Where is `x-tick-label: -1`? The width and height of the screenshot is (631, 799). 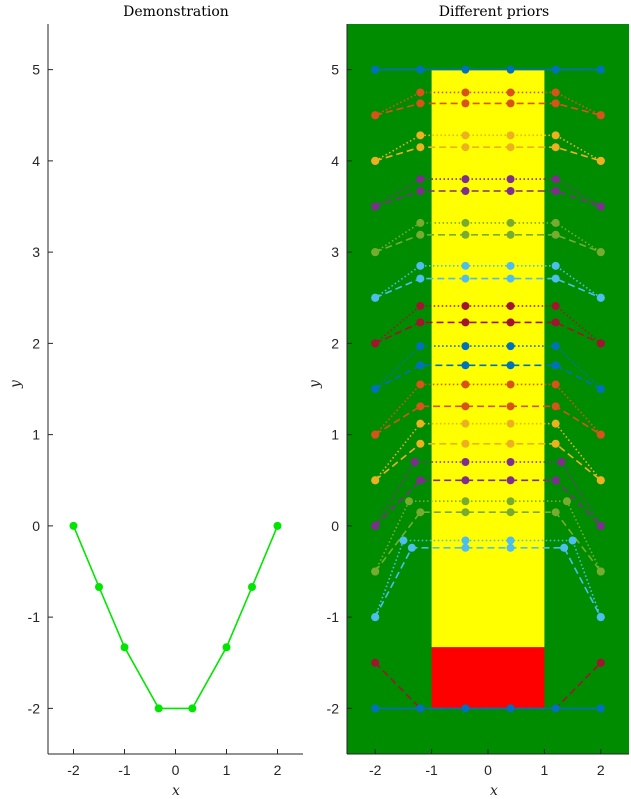 x-tick-label: -1 is located at coordinates (431, 770).